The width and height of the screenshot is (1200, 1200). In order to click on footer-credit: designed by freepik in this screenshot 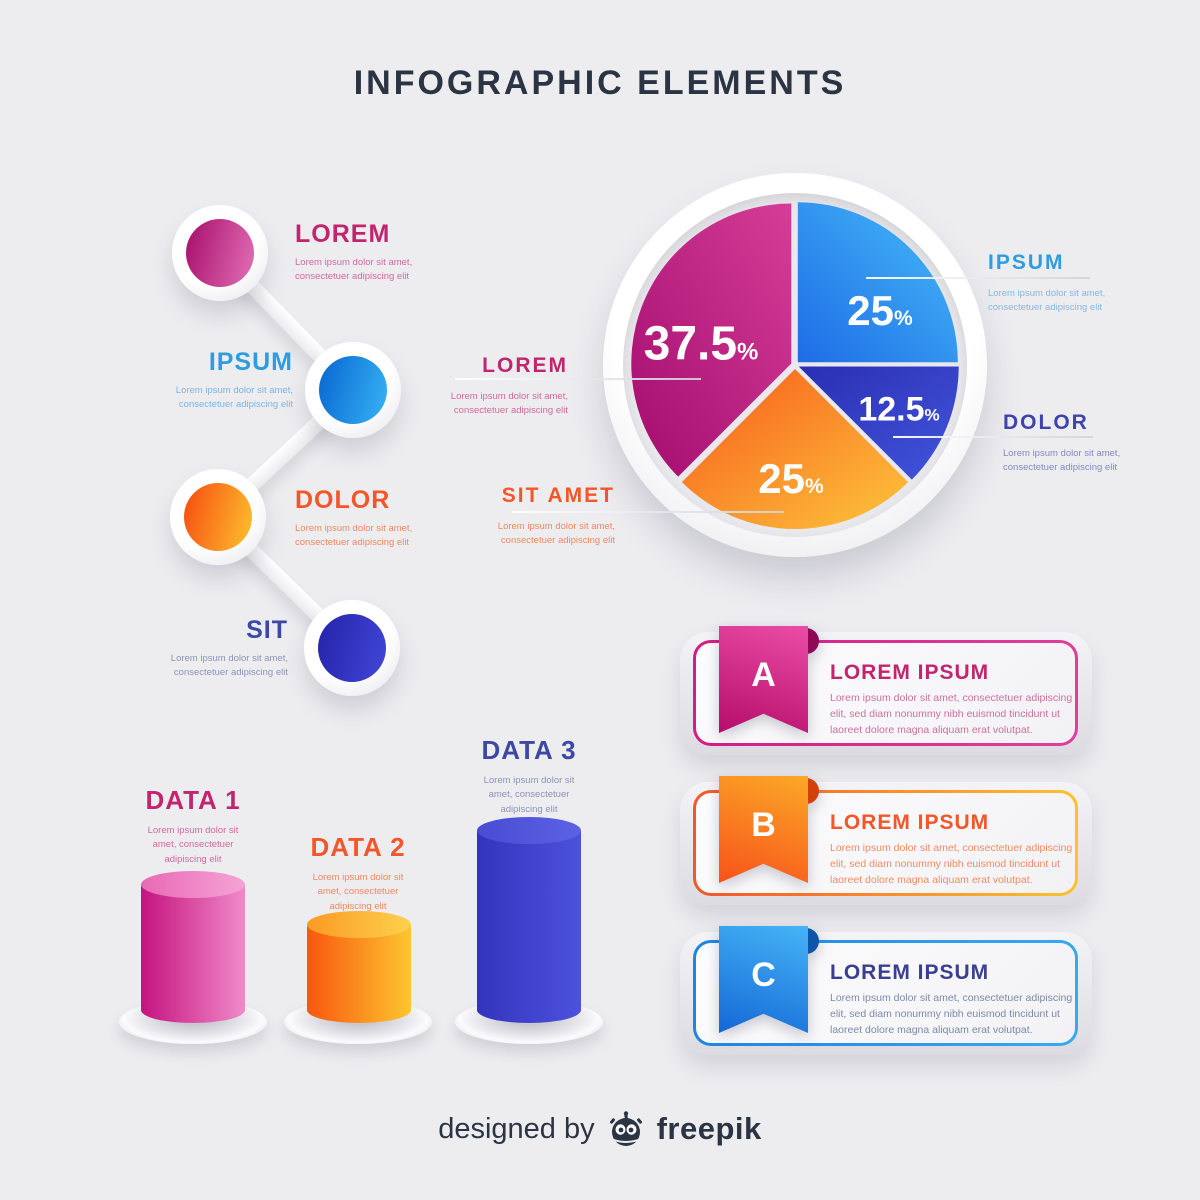, I will do `click(600, 1129)`.